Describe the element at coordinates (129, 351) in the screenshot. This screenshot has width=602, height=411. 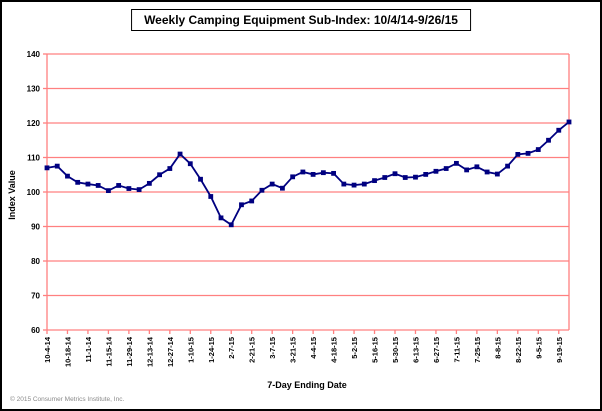
I see `x-tick-label: 11-29-14` at that location.